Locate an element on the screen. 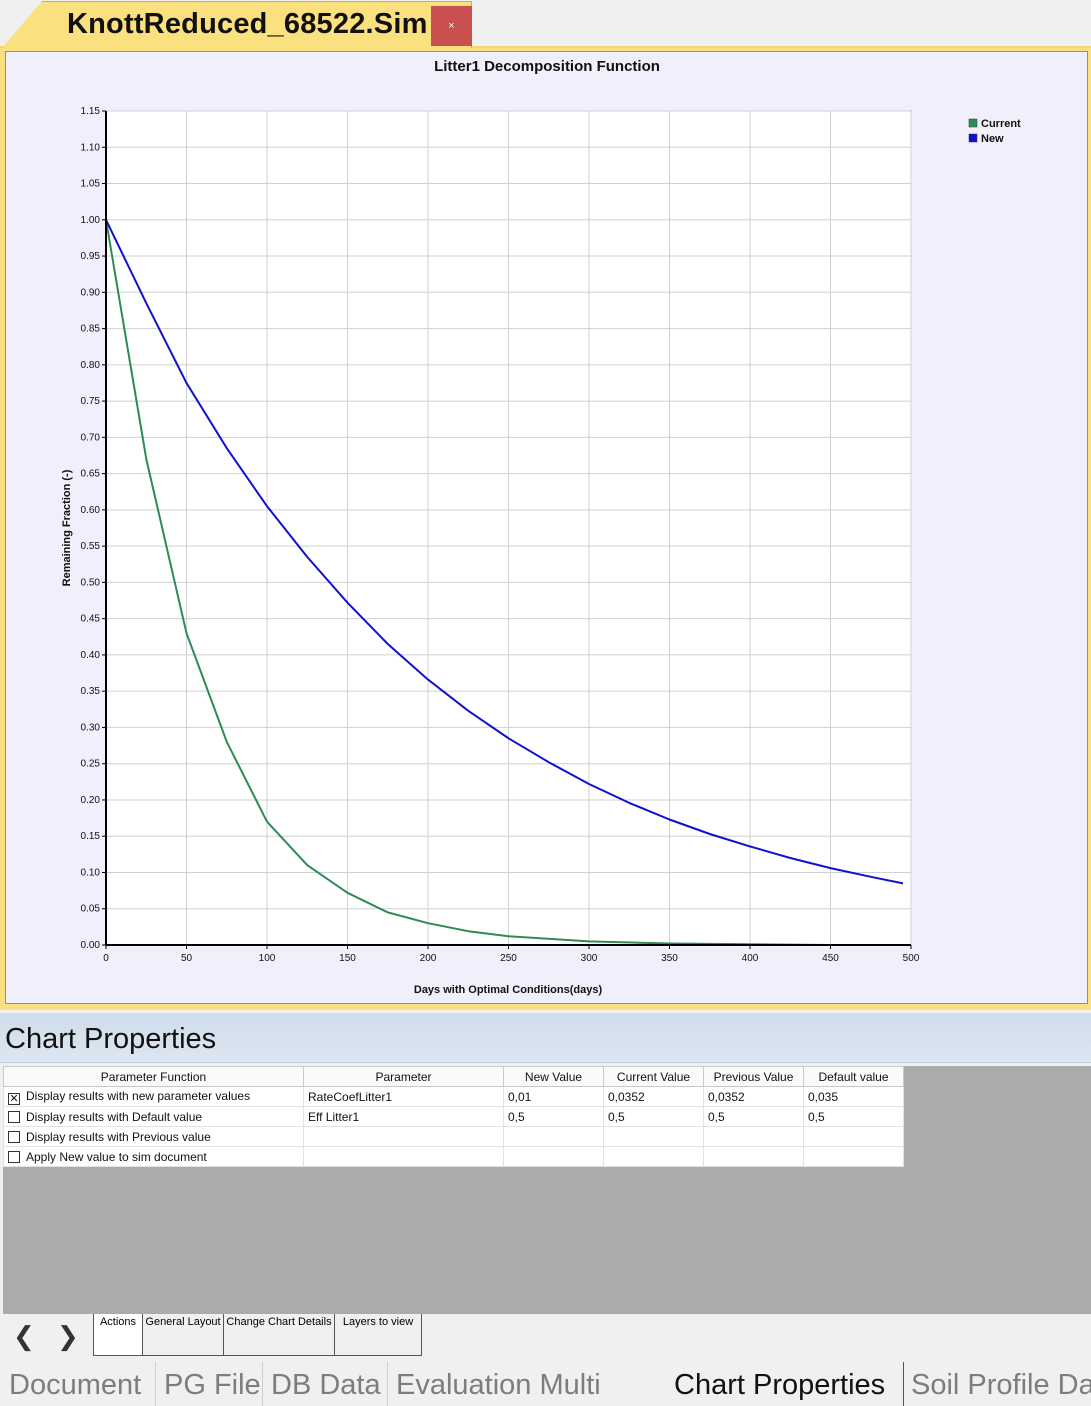 The width and height of the screenshot is (1091, 1406). close-icon: × is located at coordinates (451, 26).